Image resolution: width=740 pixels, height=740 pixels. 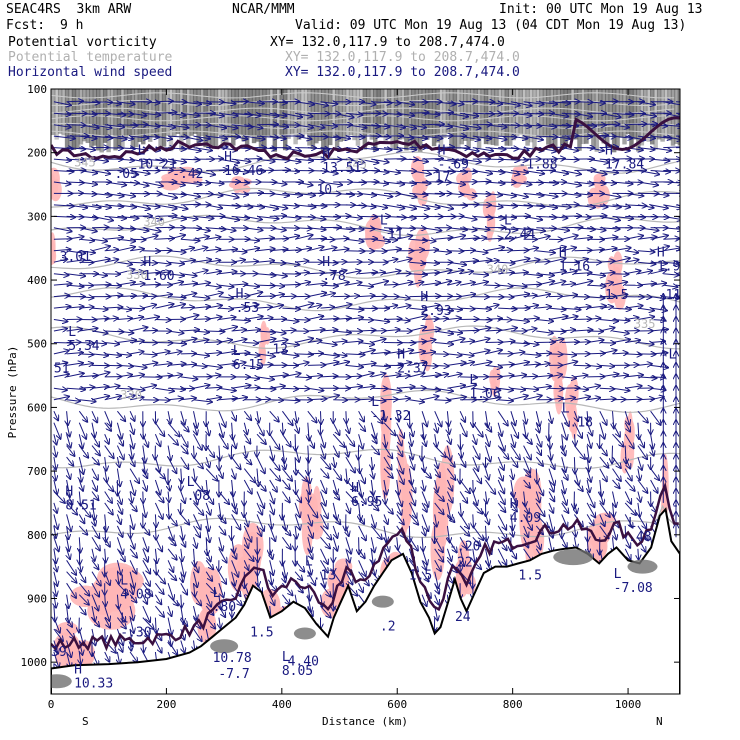 What do you see at coordinates (37, 89) in the screenshot?
I see `y-tick-label: 100` at bounding box center [37, 89].